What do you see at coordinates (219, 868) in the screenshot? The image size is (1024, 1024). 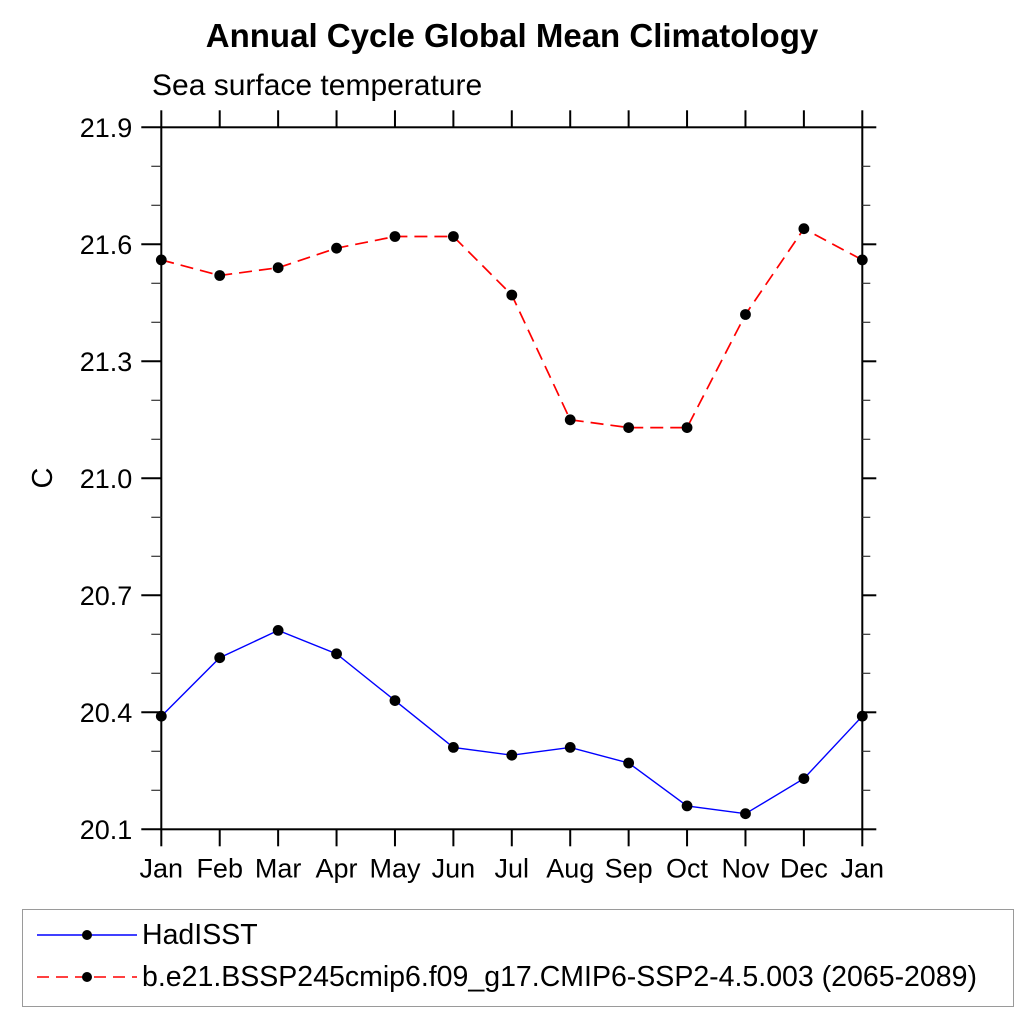 I see `x-tick-label: Feb` at bounding box center [219, 868].